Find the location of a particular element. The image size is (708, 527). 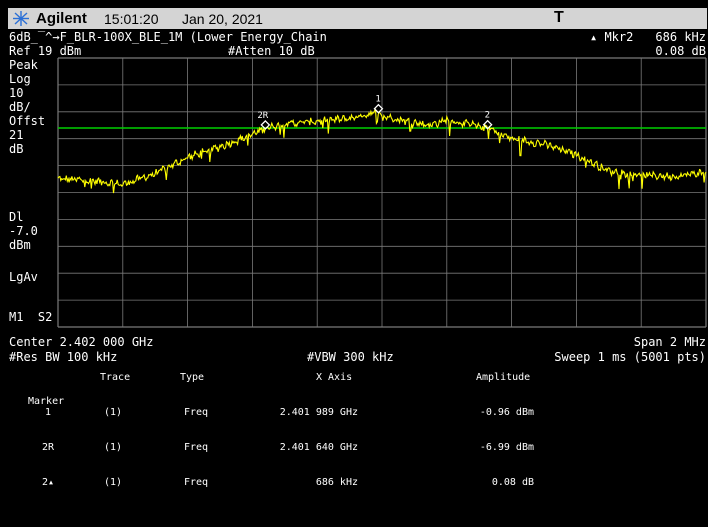

brand-name: Agilent is located at coordinates (61, 18).